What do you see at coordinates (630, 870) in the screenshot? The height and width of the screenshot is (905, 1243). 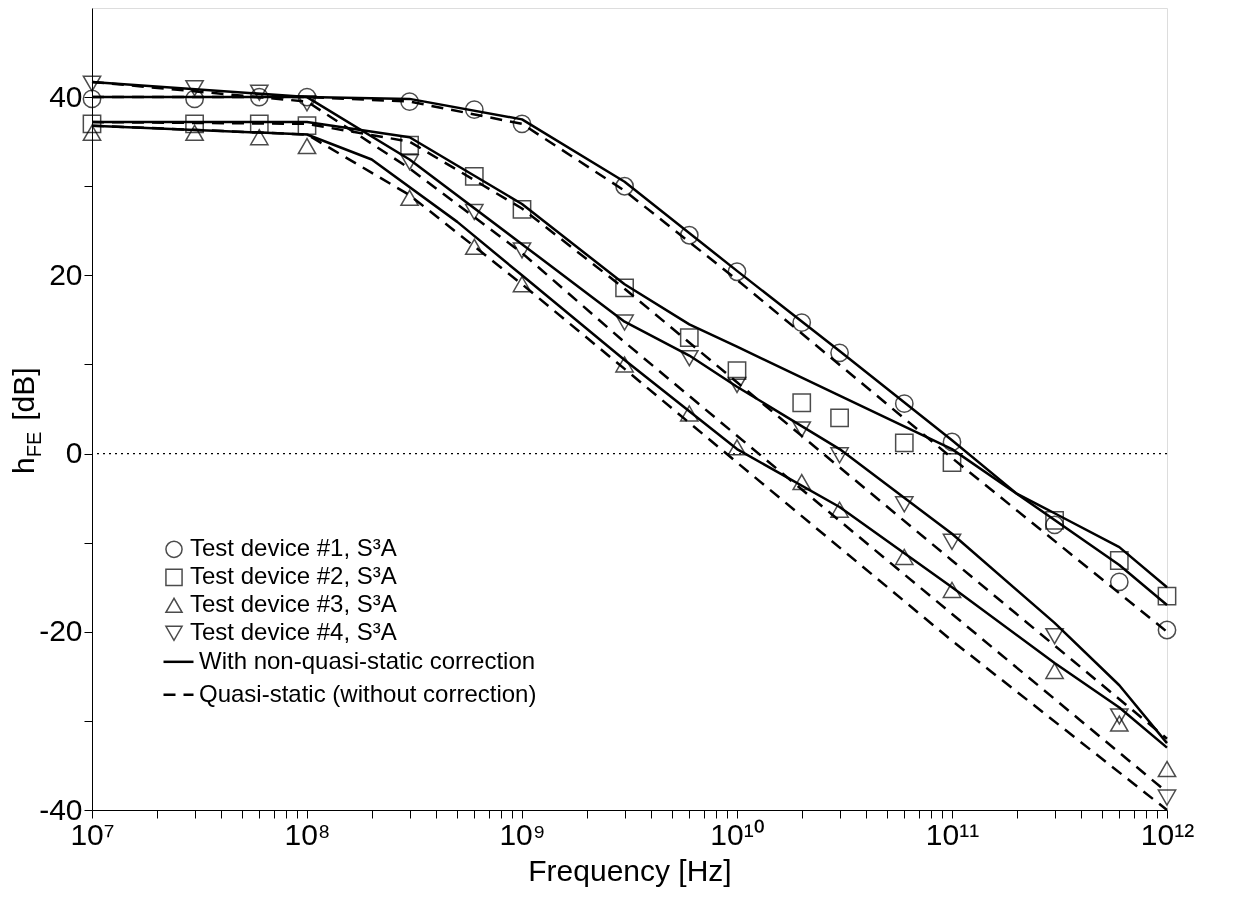 I see `x-axis-title: Frequency [Hz]` at bounding box center [630, 870].